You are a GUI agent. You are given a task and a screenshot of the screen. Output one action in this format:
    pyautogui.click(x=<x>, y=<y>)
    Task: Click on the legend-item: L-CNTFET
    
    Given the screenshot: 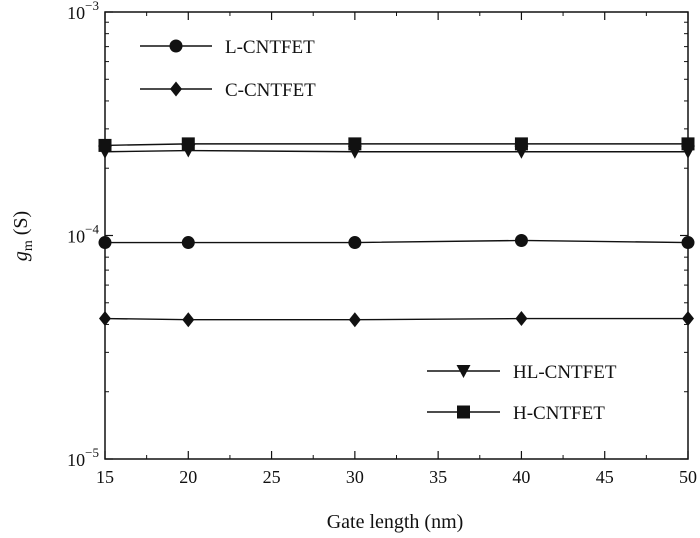 What is the action you would take?
    pyautogui.click(x=227, y=47)
    